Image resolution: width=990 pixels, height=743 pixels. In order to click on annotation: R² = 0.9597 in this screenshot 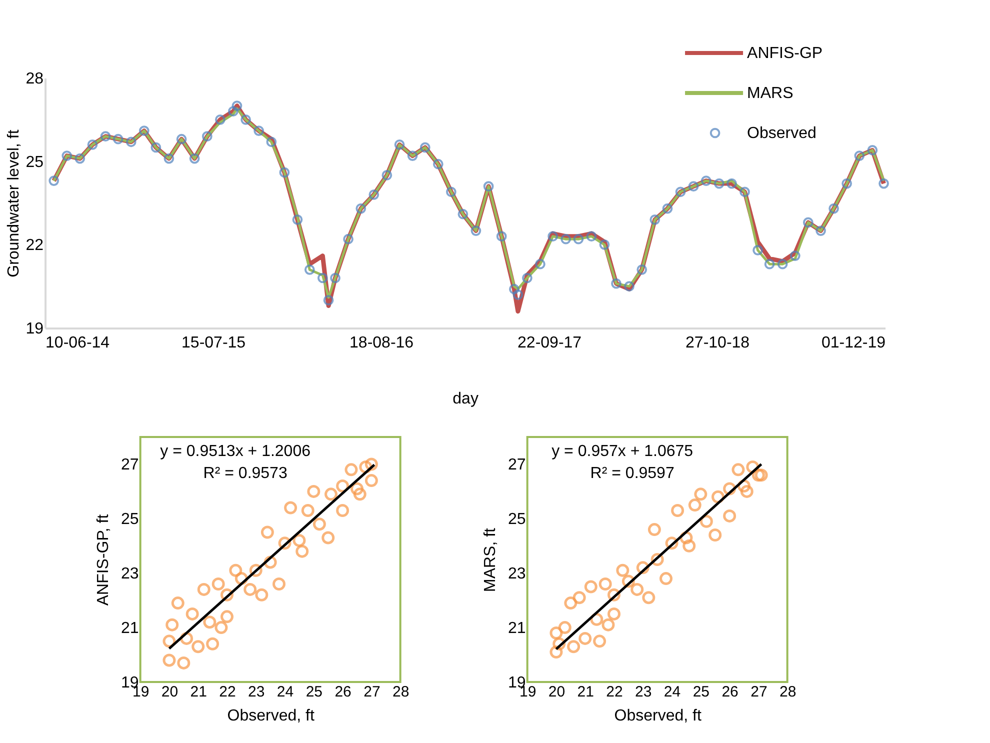, I will do `click(632, 473)`.